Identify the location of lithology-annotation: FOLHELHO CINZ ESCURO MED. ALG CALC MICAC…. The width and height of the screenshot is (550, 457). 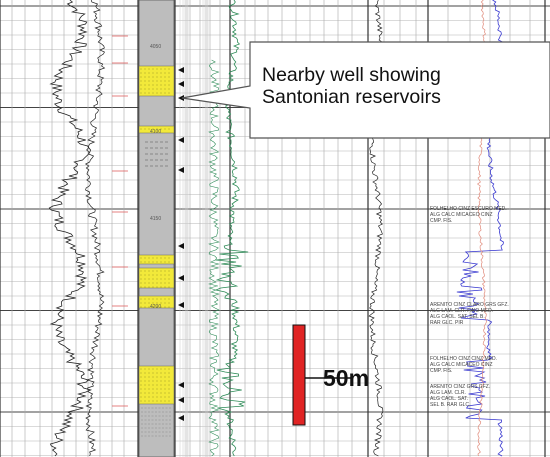
(468, 215).